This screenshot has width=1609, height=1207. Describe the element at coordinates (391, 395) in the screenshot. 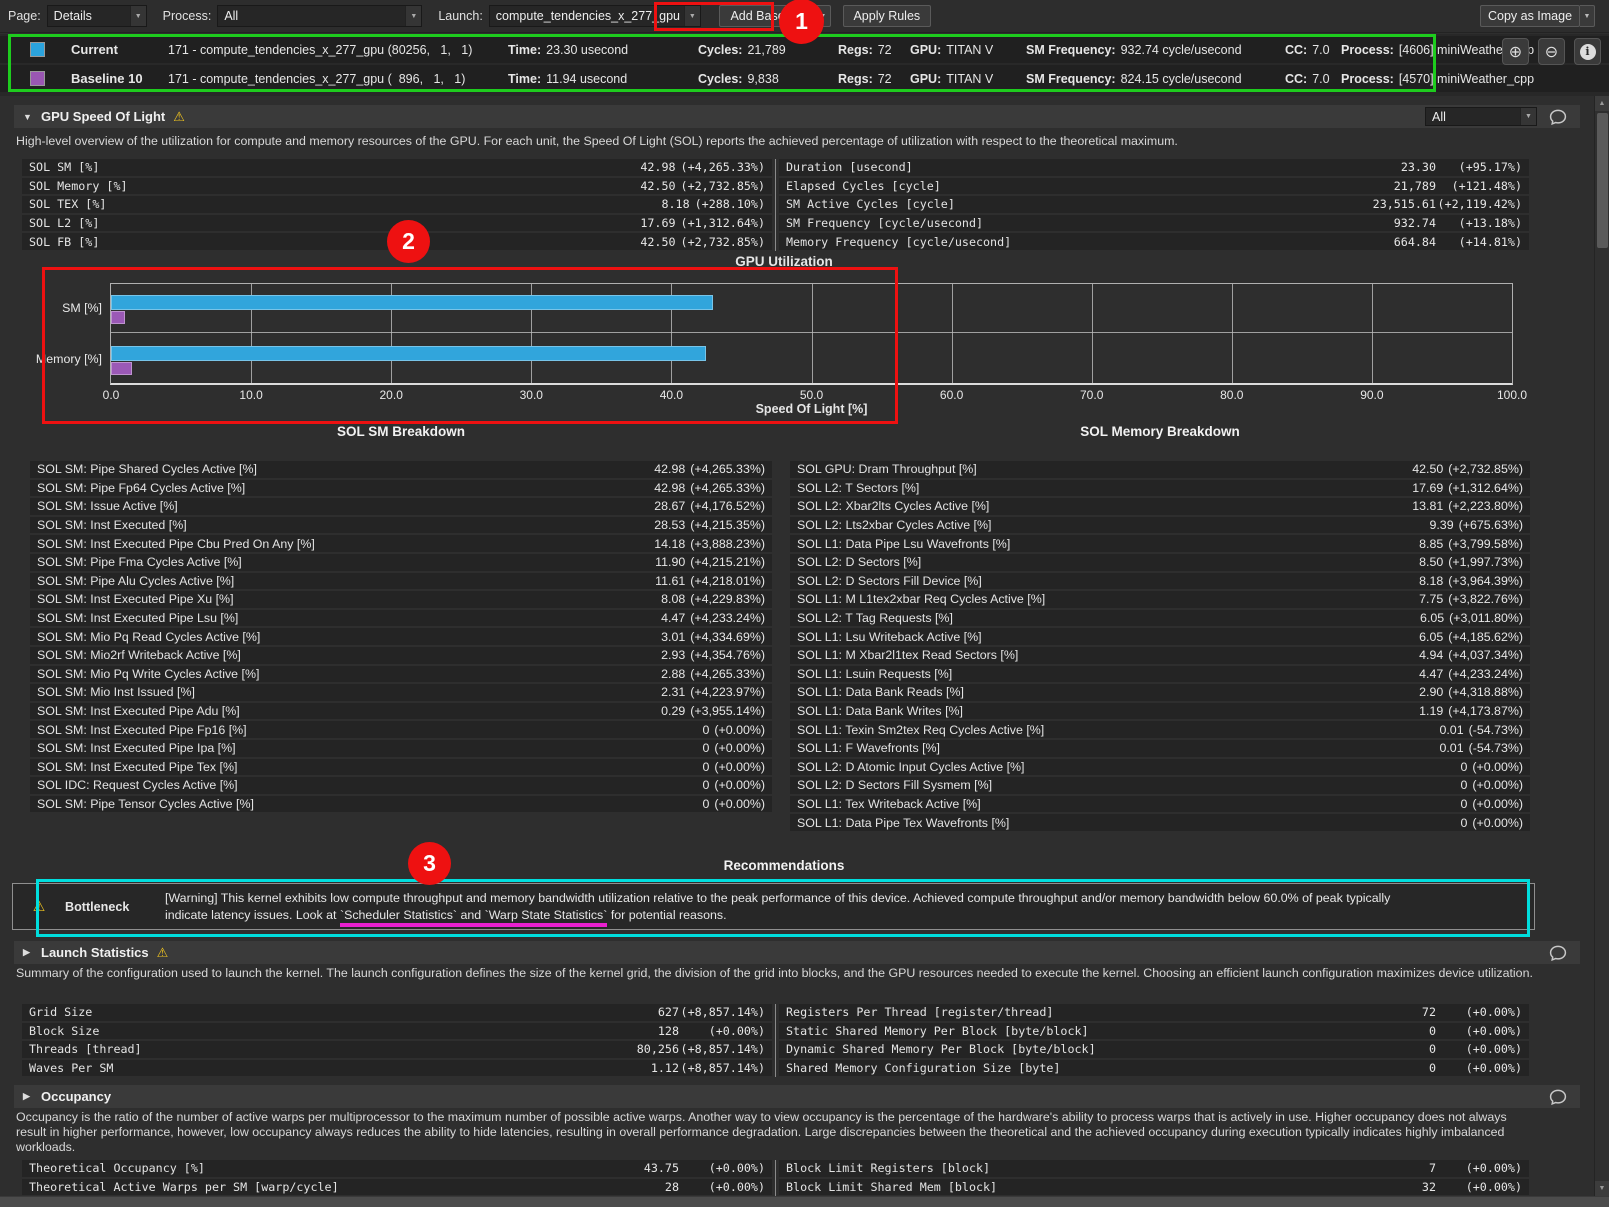

I see `x-tick-label: 20.0` at that location.